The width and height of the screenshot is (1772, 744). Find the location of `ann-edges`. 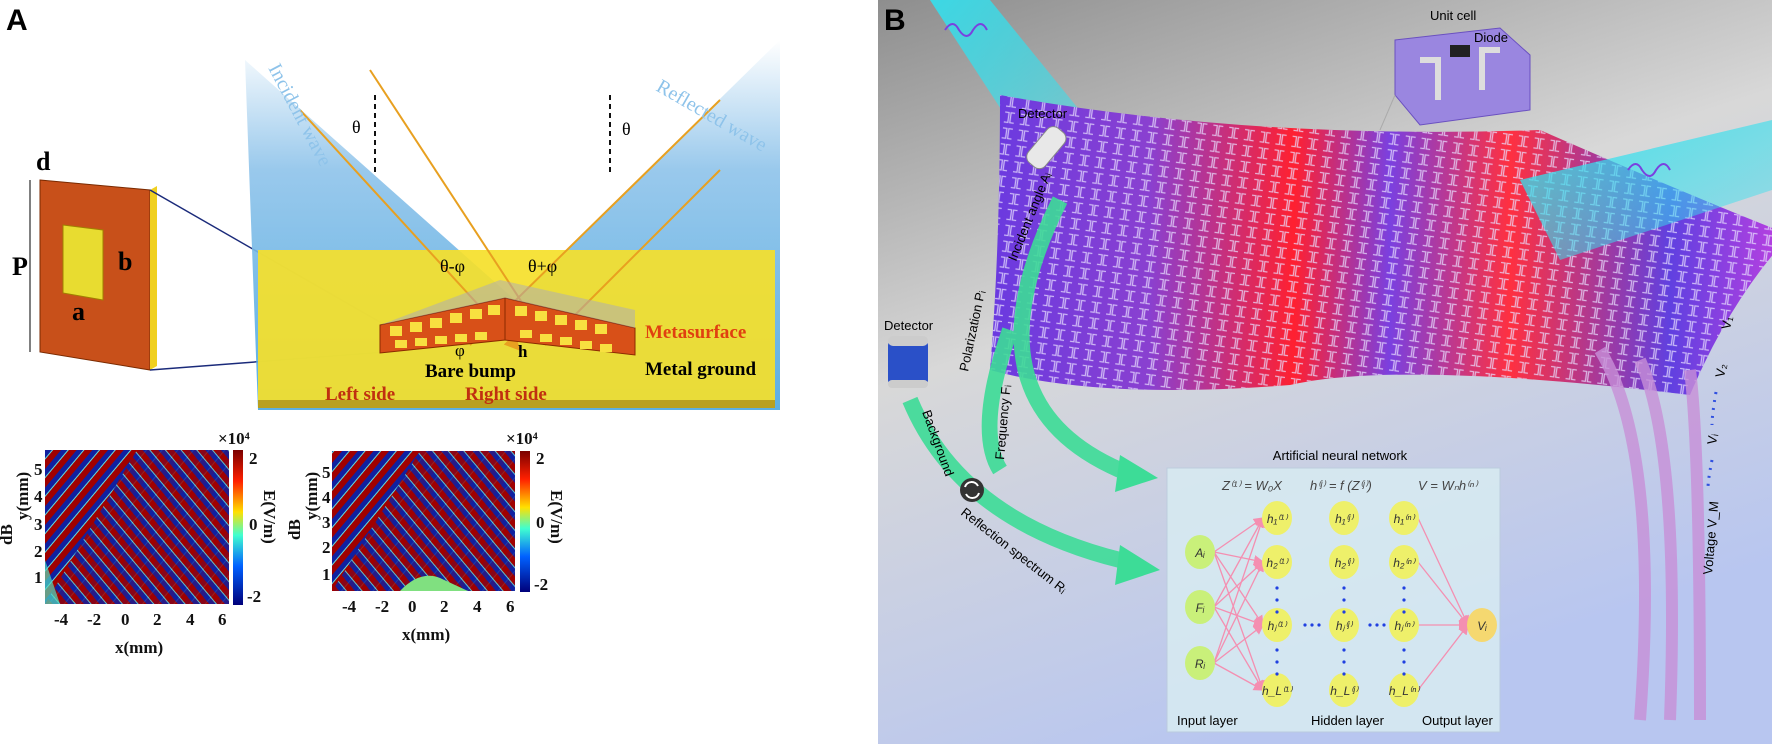

ann-edges is located at coordinates (1341, 604).